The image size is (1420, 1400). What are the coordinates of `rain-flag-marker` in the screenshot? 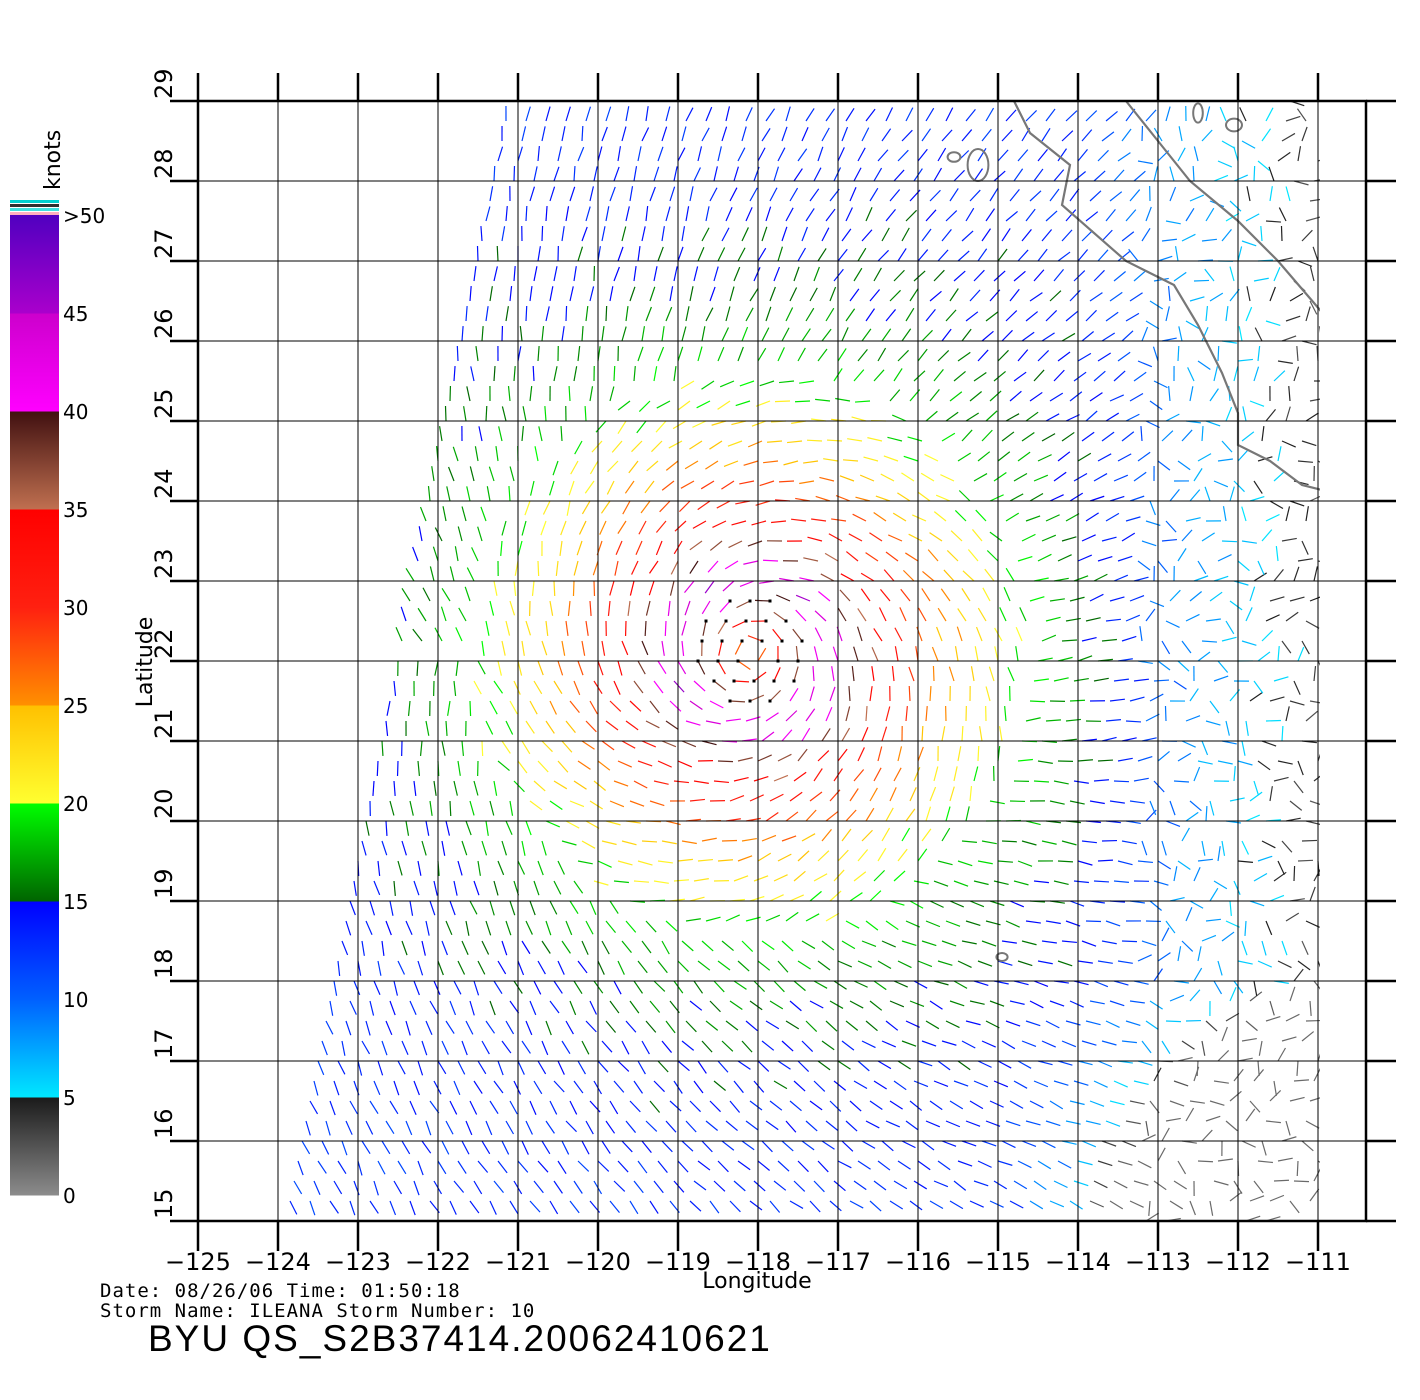 It's located at (750, 701).